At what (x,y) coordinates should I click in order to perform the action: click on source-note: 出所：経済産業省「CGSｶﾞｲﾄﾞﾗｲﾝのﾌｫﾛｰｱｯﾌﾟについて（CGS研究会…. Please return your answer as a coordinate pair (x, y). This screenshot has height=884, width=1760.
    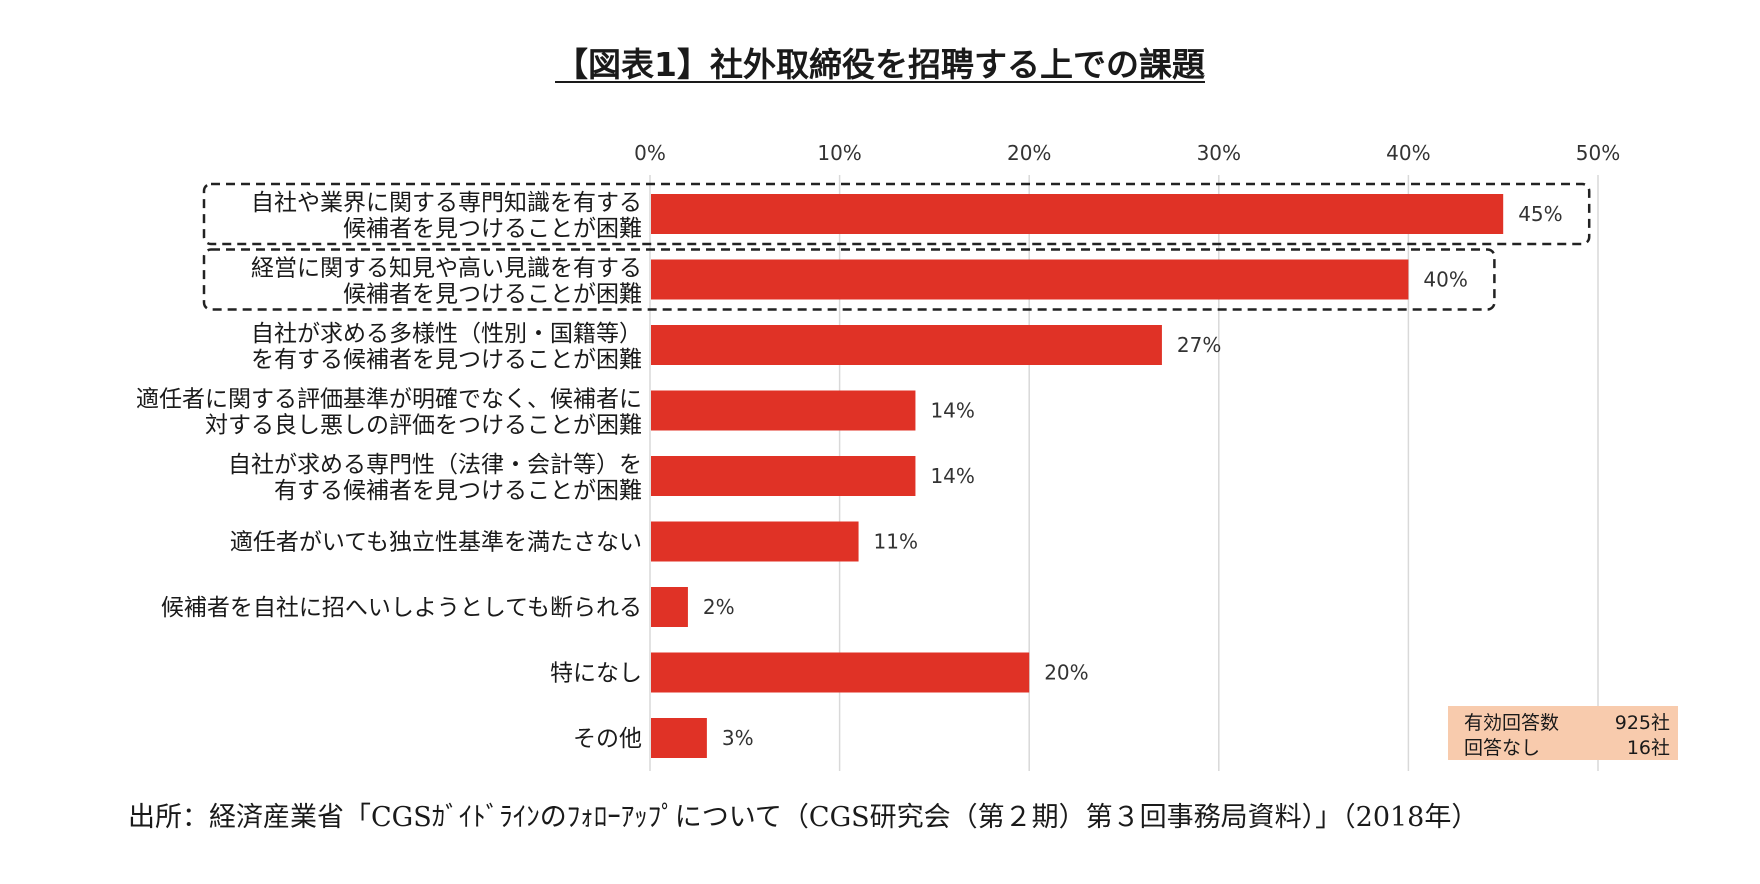
    Looking at the image, I should click on (803, 817).